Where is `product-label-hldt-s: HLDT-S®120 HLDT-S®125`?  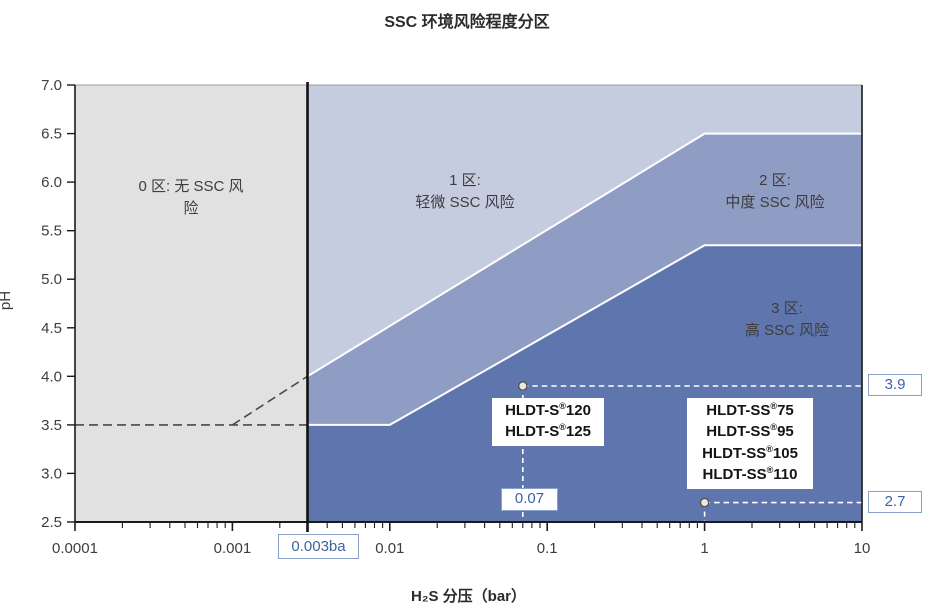 product-label-hldt-s: HLDT-S®120 HLDT-S®125 is located at coordinates (548, 422).